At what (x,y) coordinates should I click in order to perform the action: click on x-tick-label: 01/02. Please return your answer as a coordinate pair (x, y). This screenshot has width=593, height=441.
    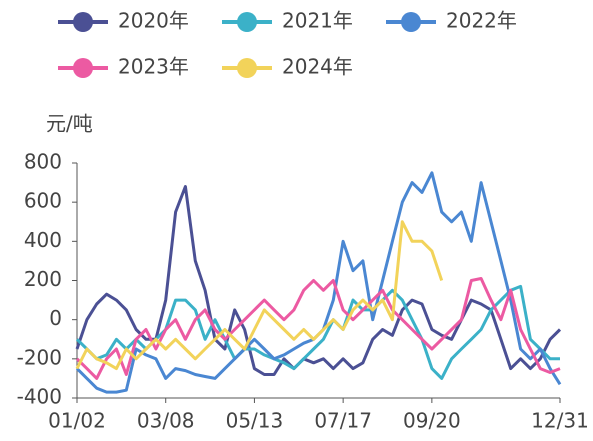
    Looking at the image, I should click on (77, 421).